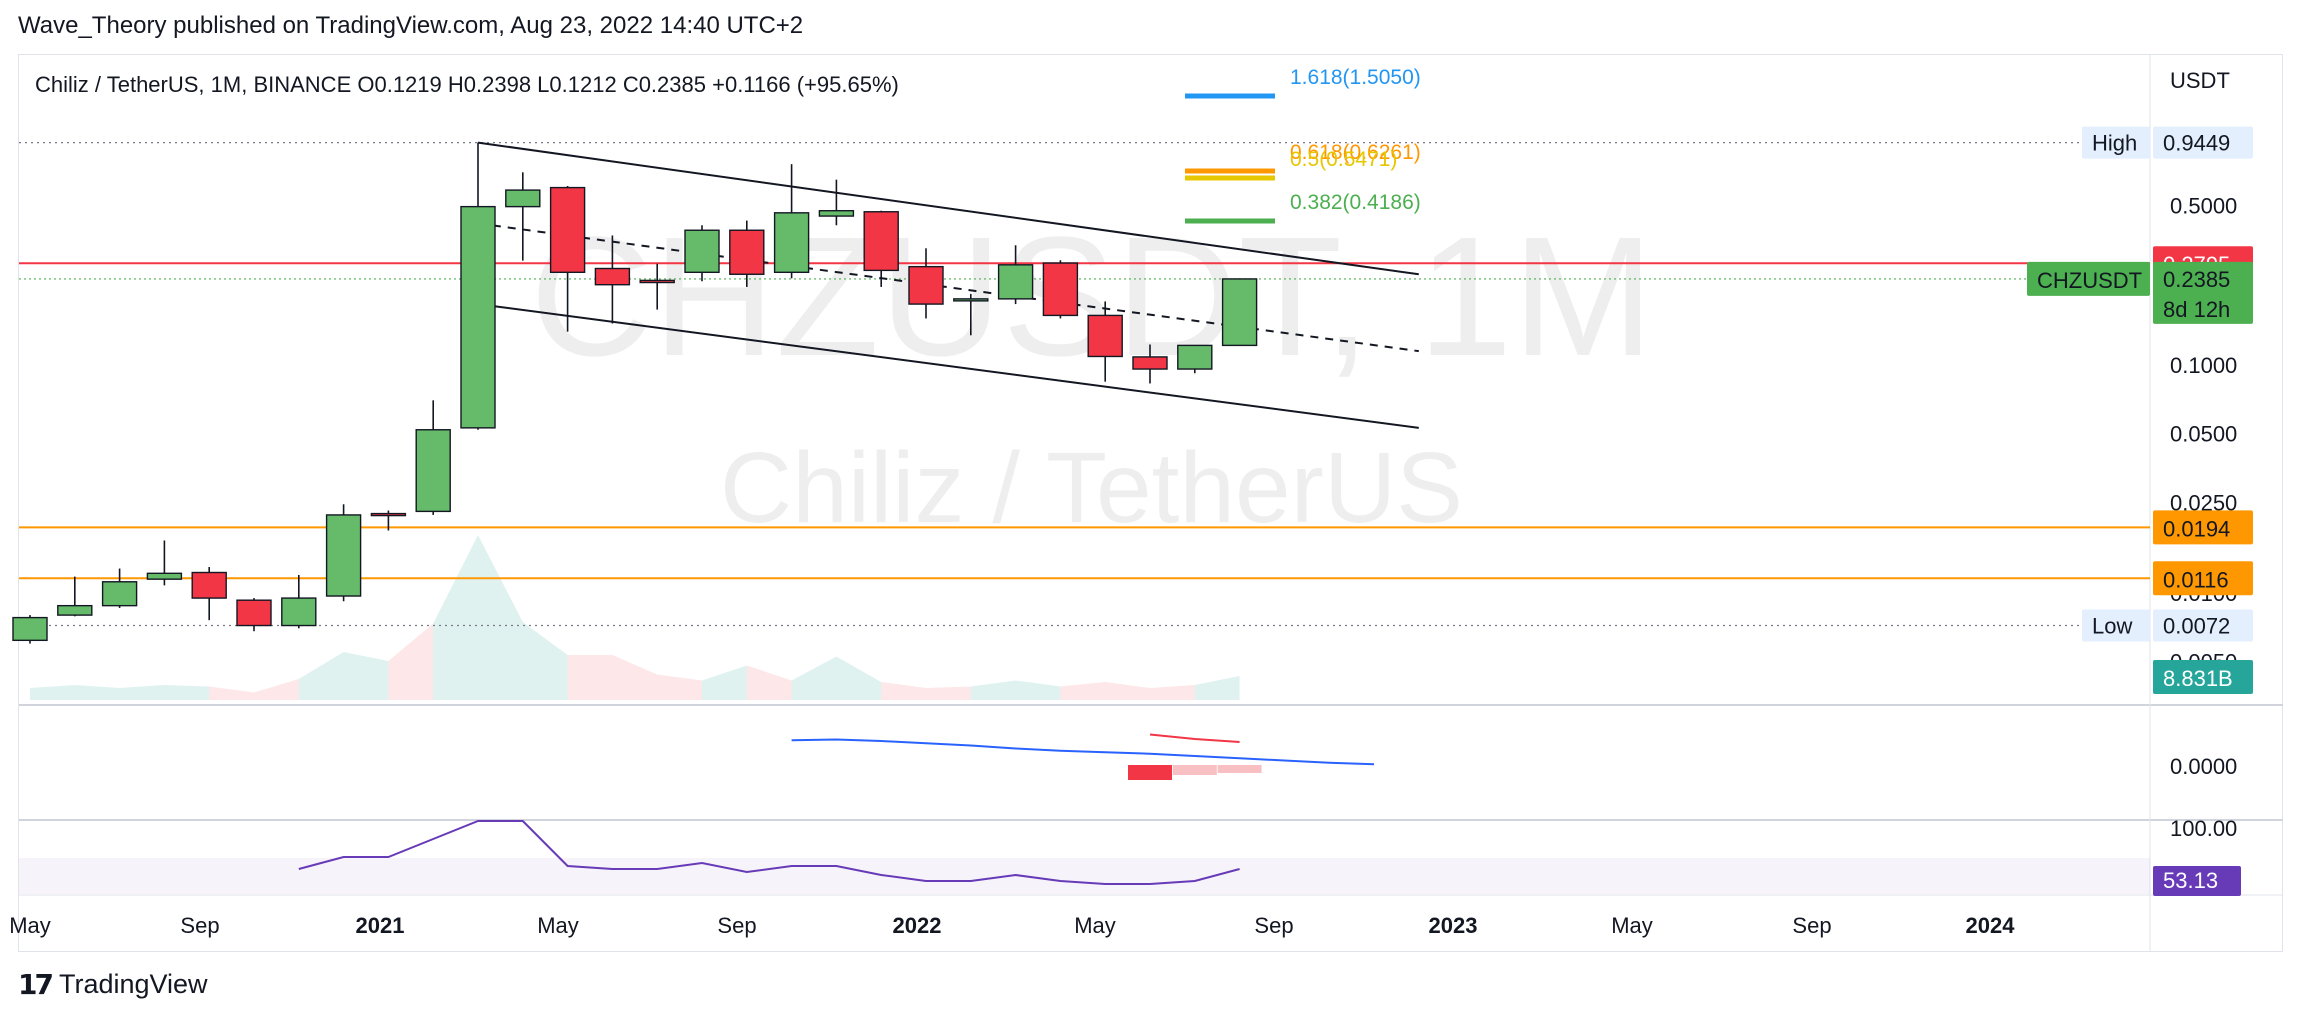  Describe the element at coordinates (2196, 143) in the screenshot. I see `high-value-badge: 0.9449` at that location.